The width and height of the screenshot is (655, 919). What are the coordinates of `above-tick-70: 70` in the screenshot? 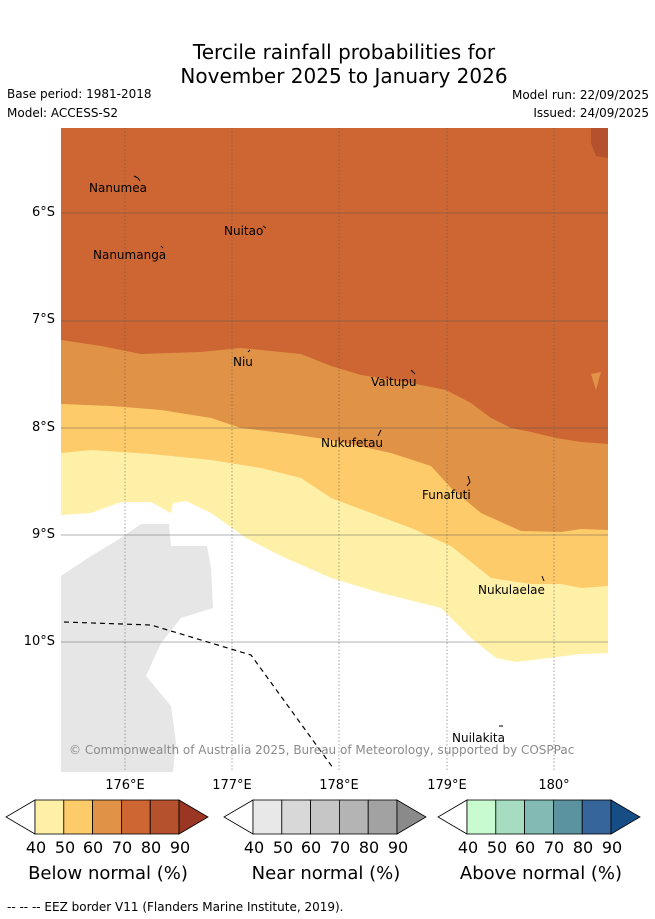 It's located at (554, 847).